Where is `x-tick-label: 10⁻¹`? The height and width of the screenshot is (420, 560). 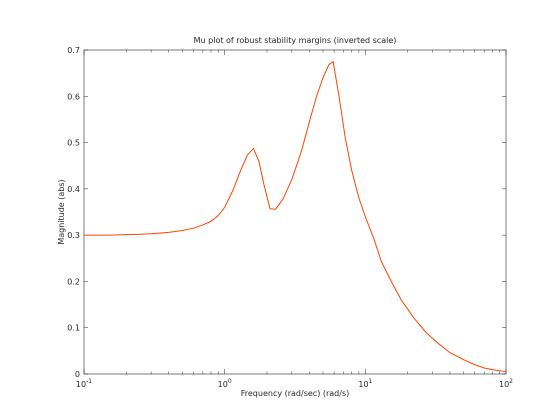
x-tick-label: 10⁻¹ is located at coordinates (84, 383).